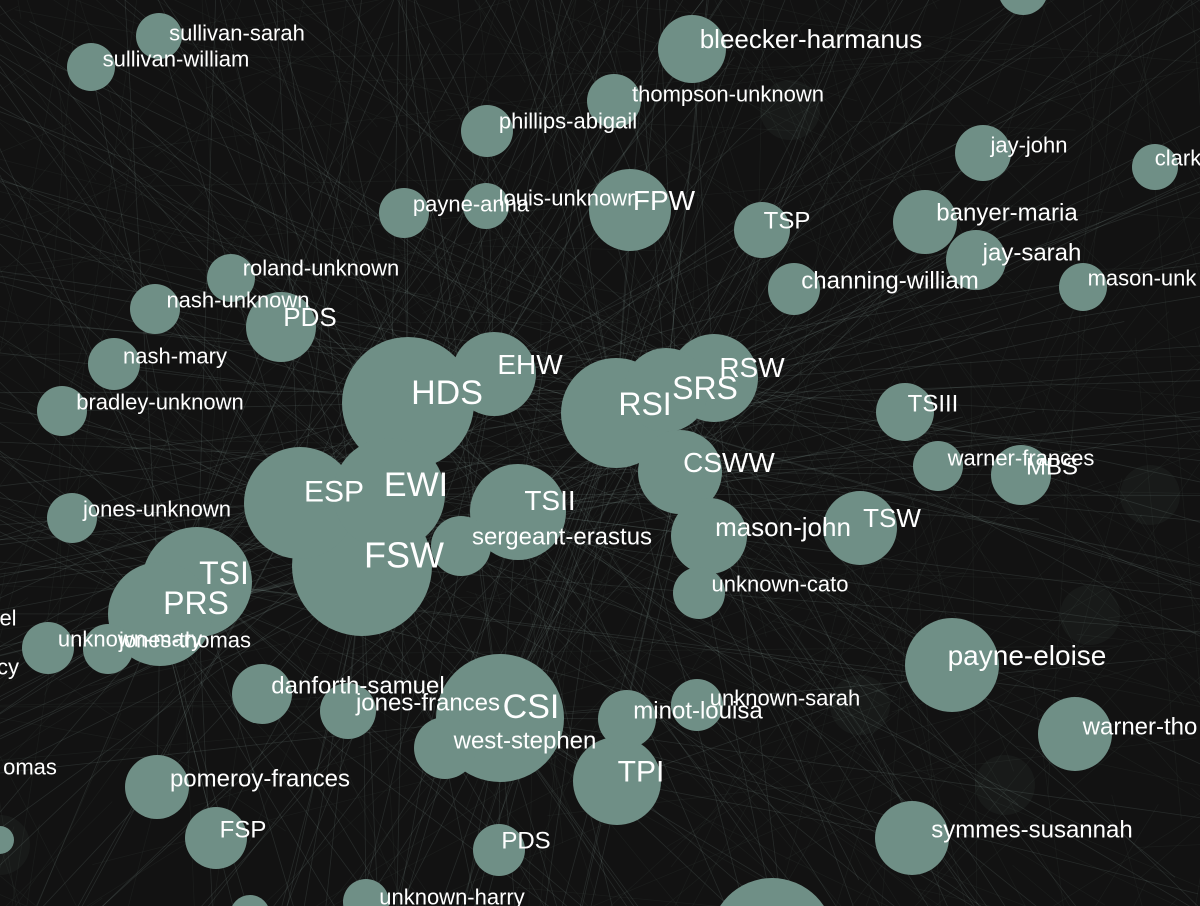 The image size is (1200, 906). I want to click on node-TPI, so click(617, 781).